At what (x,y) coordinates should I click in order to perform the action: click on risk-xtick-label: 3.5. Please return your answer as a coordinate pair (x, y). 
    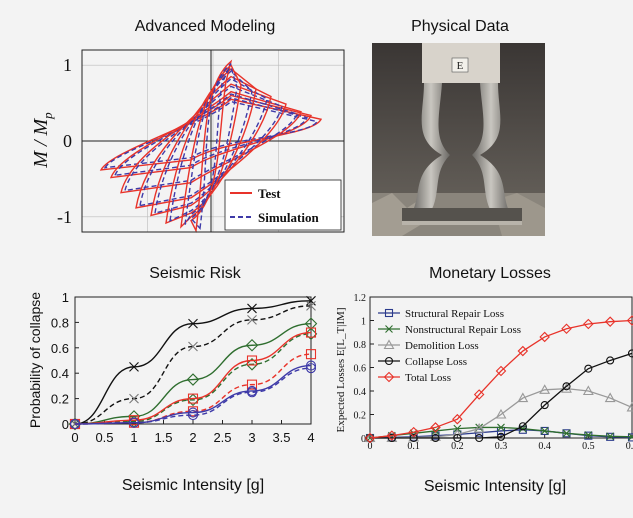
    Looking at the image, I should click on (281, 437).